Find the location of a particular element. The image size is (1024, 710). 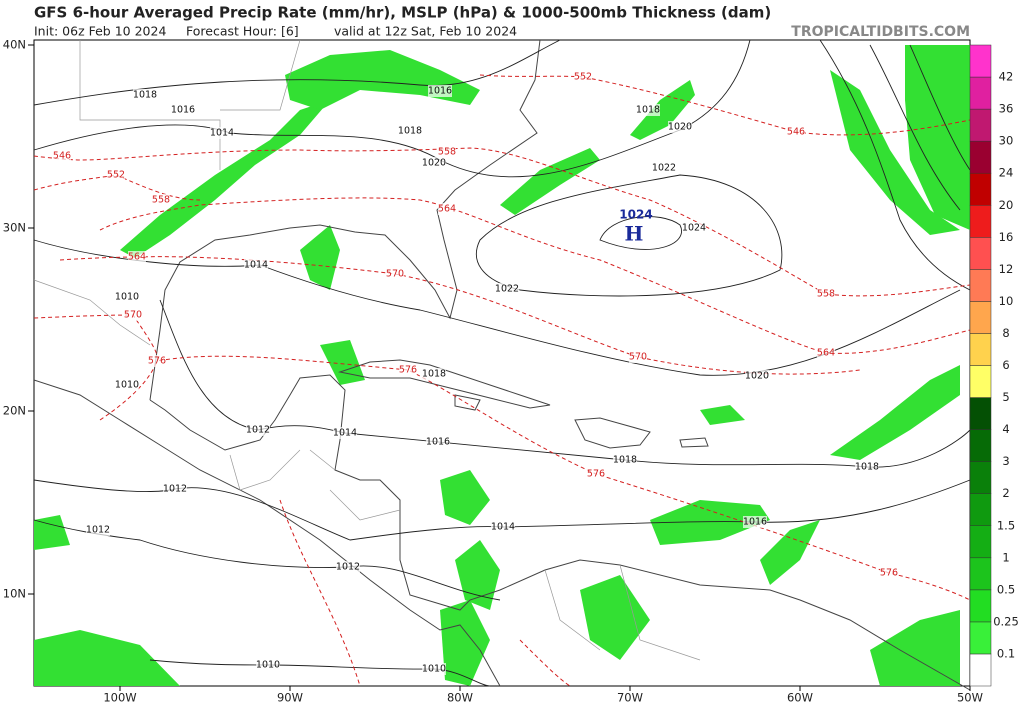

colorbar-label: 4 is located at coordinates (1005, 429).